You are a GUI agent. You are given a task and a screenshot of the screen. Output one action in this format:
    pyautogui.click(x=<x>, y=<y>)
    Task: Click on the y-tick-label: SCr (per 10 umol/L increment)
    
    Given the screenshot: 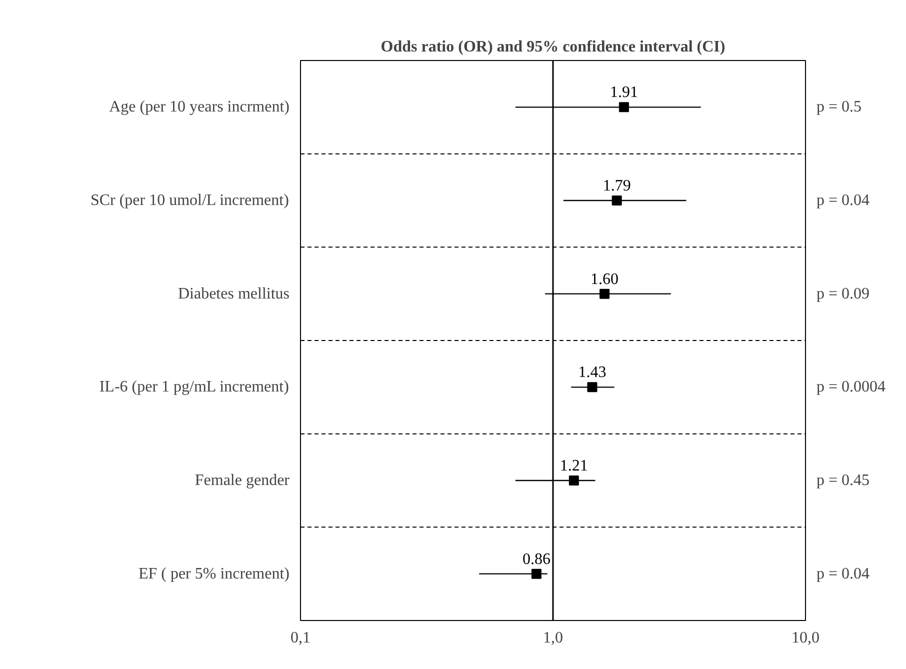 What is the action you would take?
    pyautogui.click(x=189, y=200)
    